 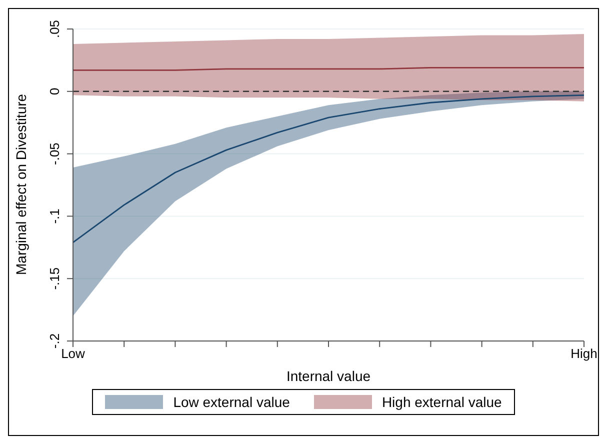 I want to click on x-axis-title: Internal value, so click(x=328, y=376).